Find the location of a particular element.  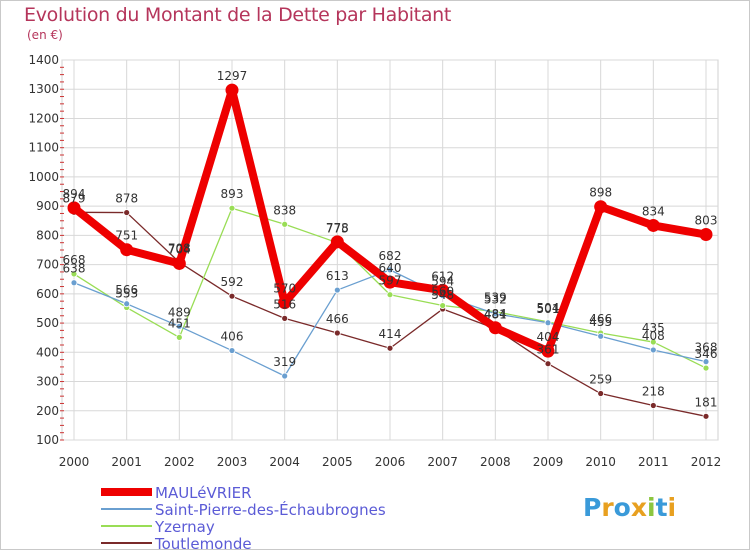

data-label: 259 is located at coordinates (600, 380).